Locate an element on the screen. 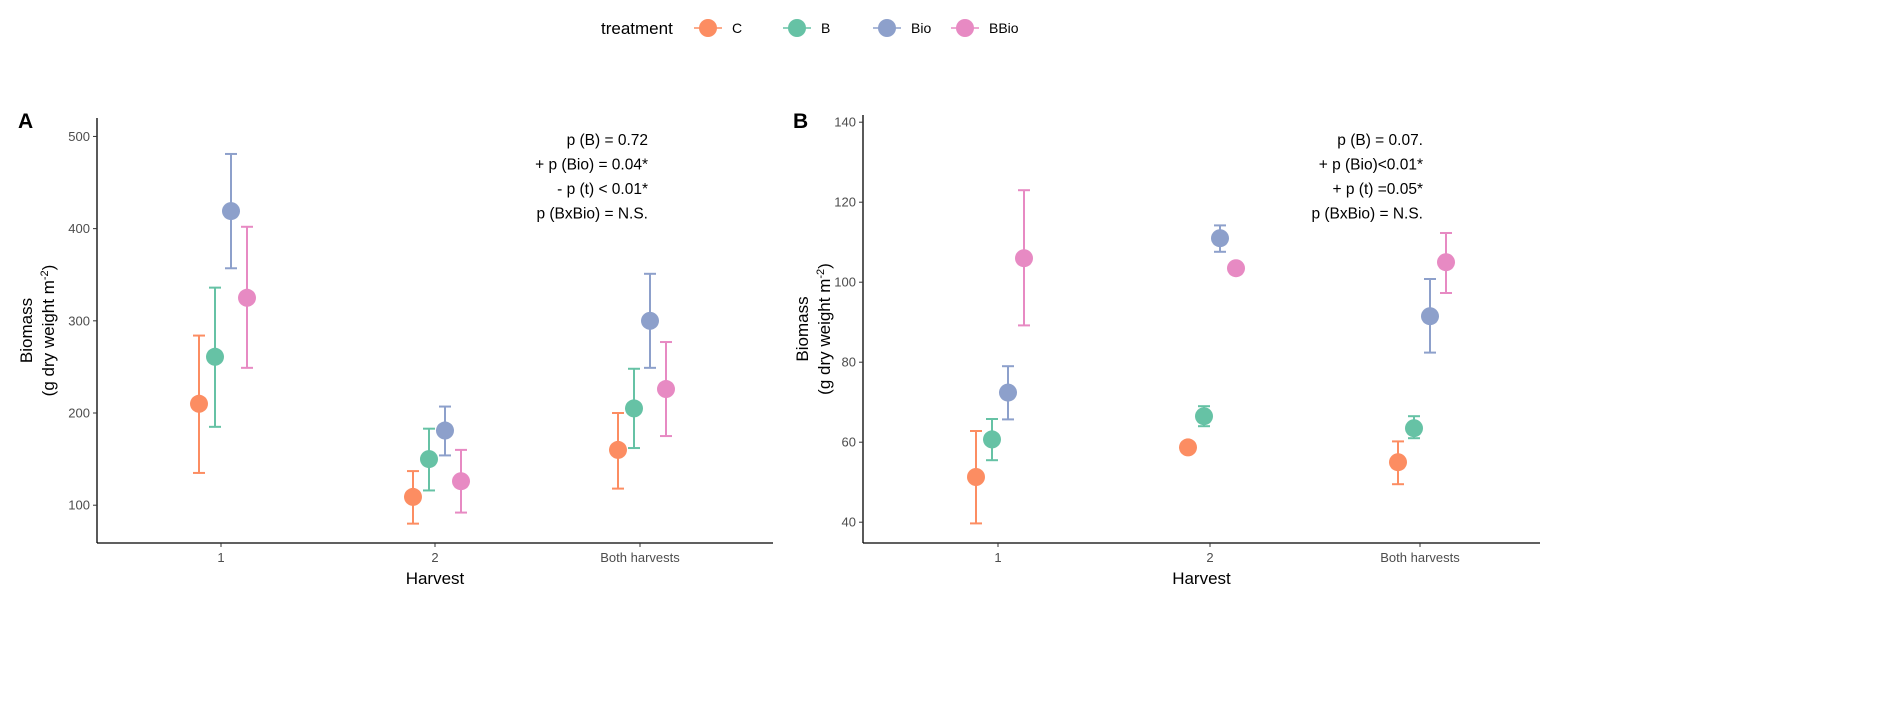  y-tick-label: 60 is located at coordinates (849, 442).